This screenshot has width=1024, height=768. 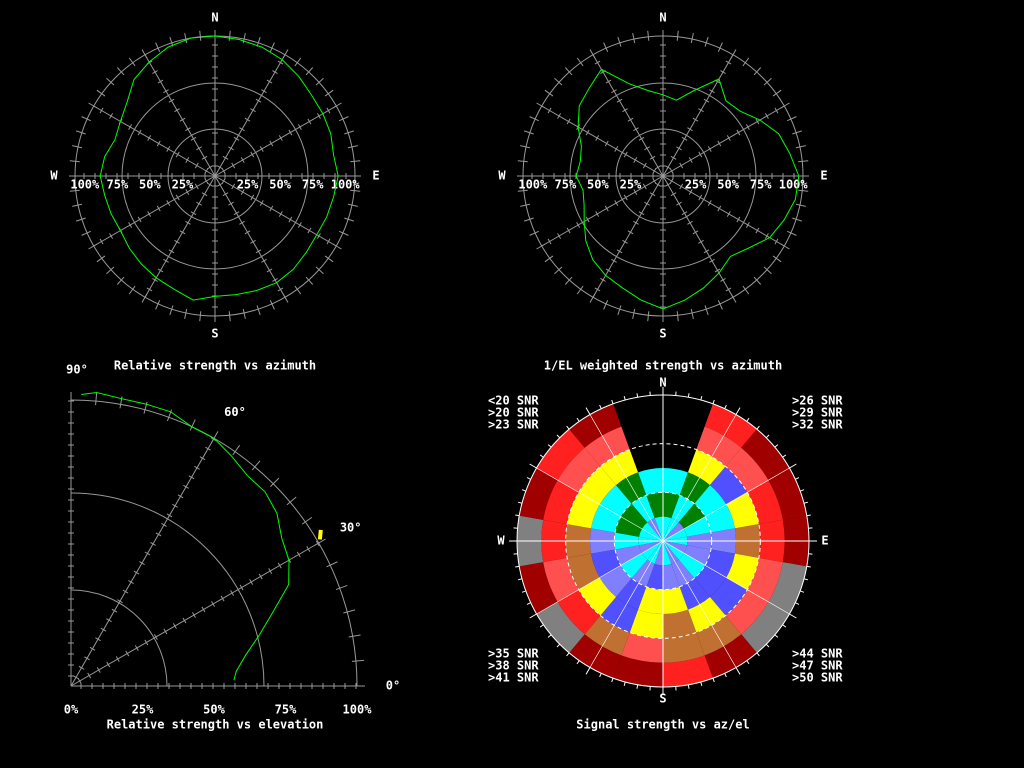 What do you see at coordinates (119, 638) in the screenshot?
I see `ring` at bounding box center [119, 638].